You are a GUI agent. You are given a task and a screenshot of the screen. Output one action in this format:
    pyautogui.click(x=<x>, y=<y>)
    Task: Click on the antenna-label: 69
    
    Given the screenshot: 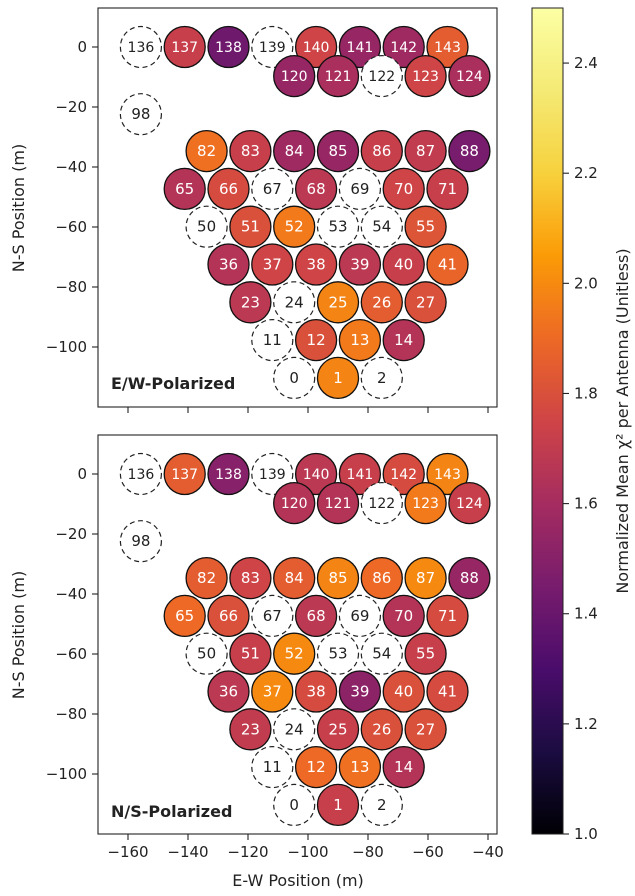 What is the action you would take?
    pyautogui.click(x=359, y=616)
    